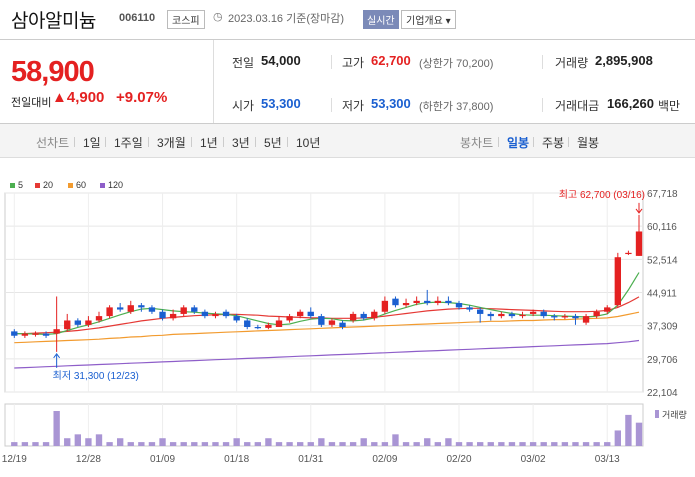  I want to click on amount-value: 166,260, so click(630, 103).